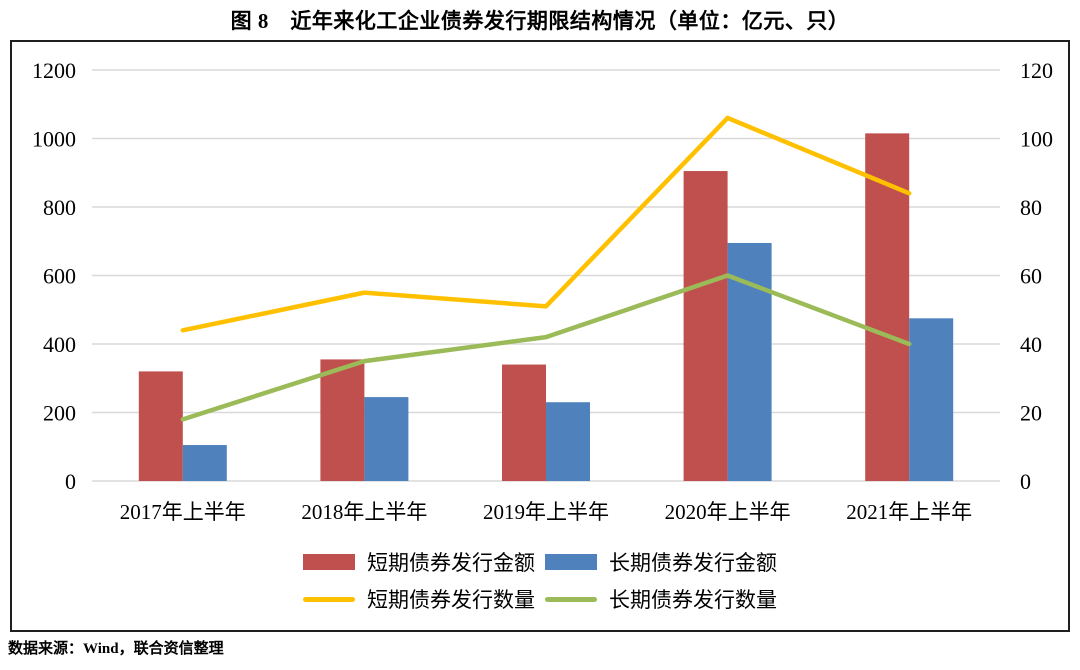  I want to click on right-axis-tick-60: 60, so click(1031, 276).